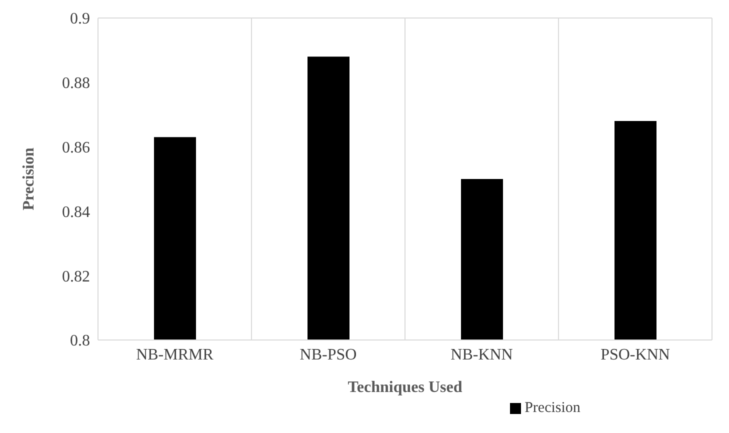 The height and width of the screenshot is (433, 729). I want to click on y-tick-label: 0.82, so click(76, 277).